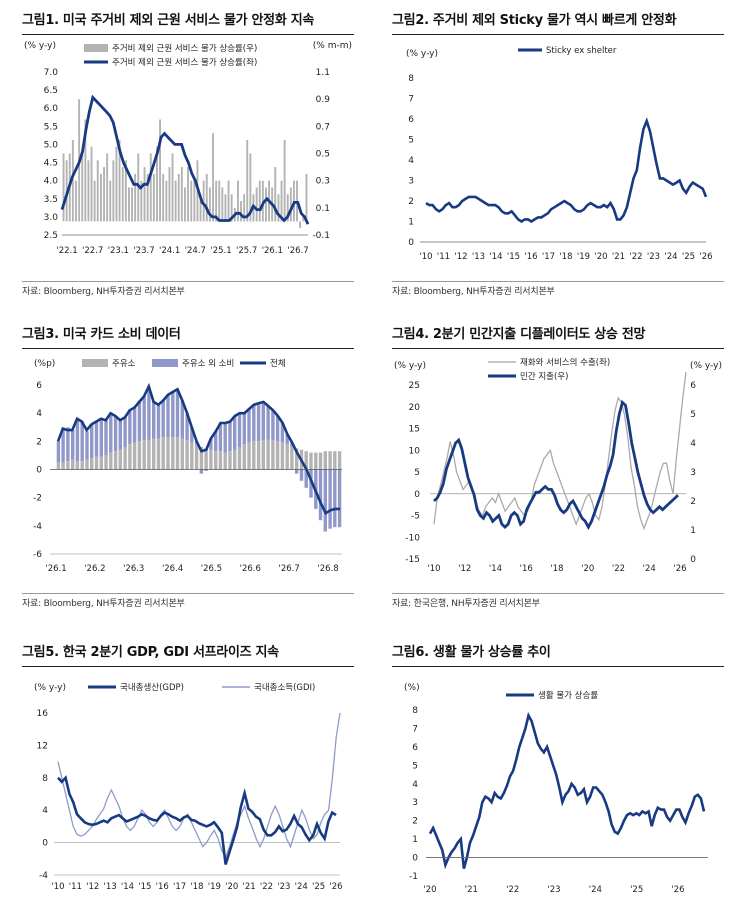 The height and width of the screenshot is (913, 746). What do you see at coordinates (127, 887) in the screenshot?
I see `x-tick-label: '14` at bounding box center [127, 887].